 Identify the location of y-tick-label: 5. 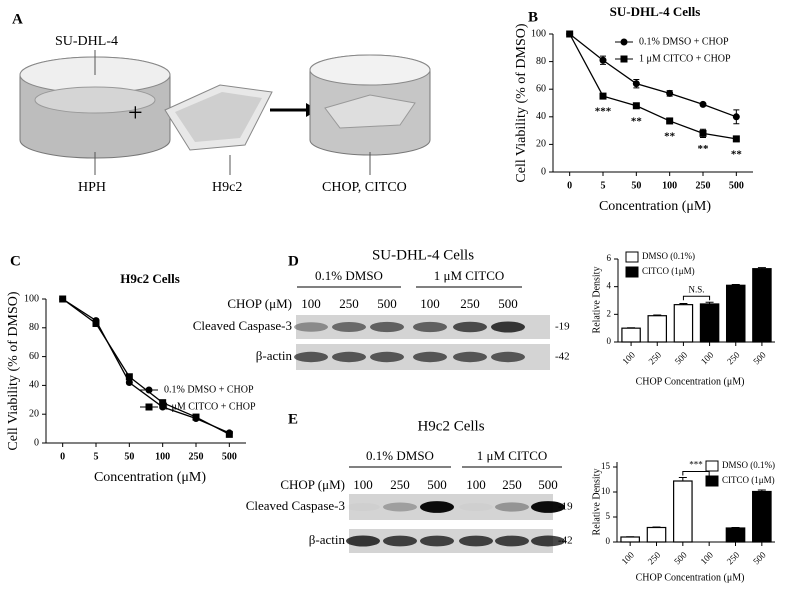
(608, 516).